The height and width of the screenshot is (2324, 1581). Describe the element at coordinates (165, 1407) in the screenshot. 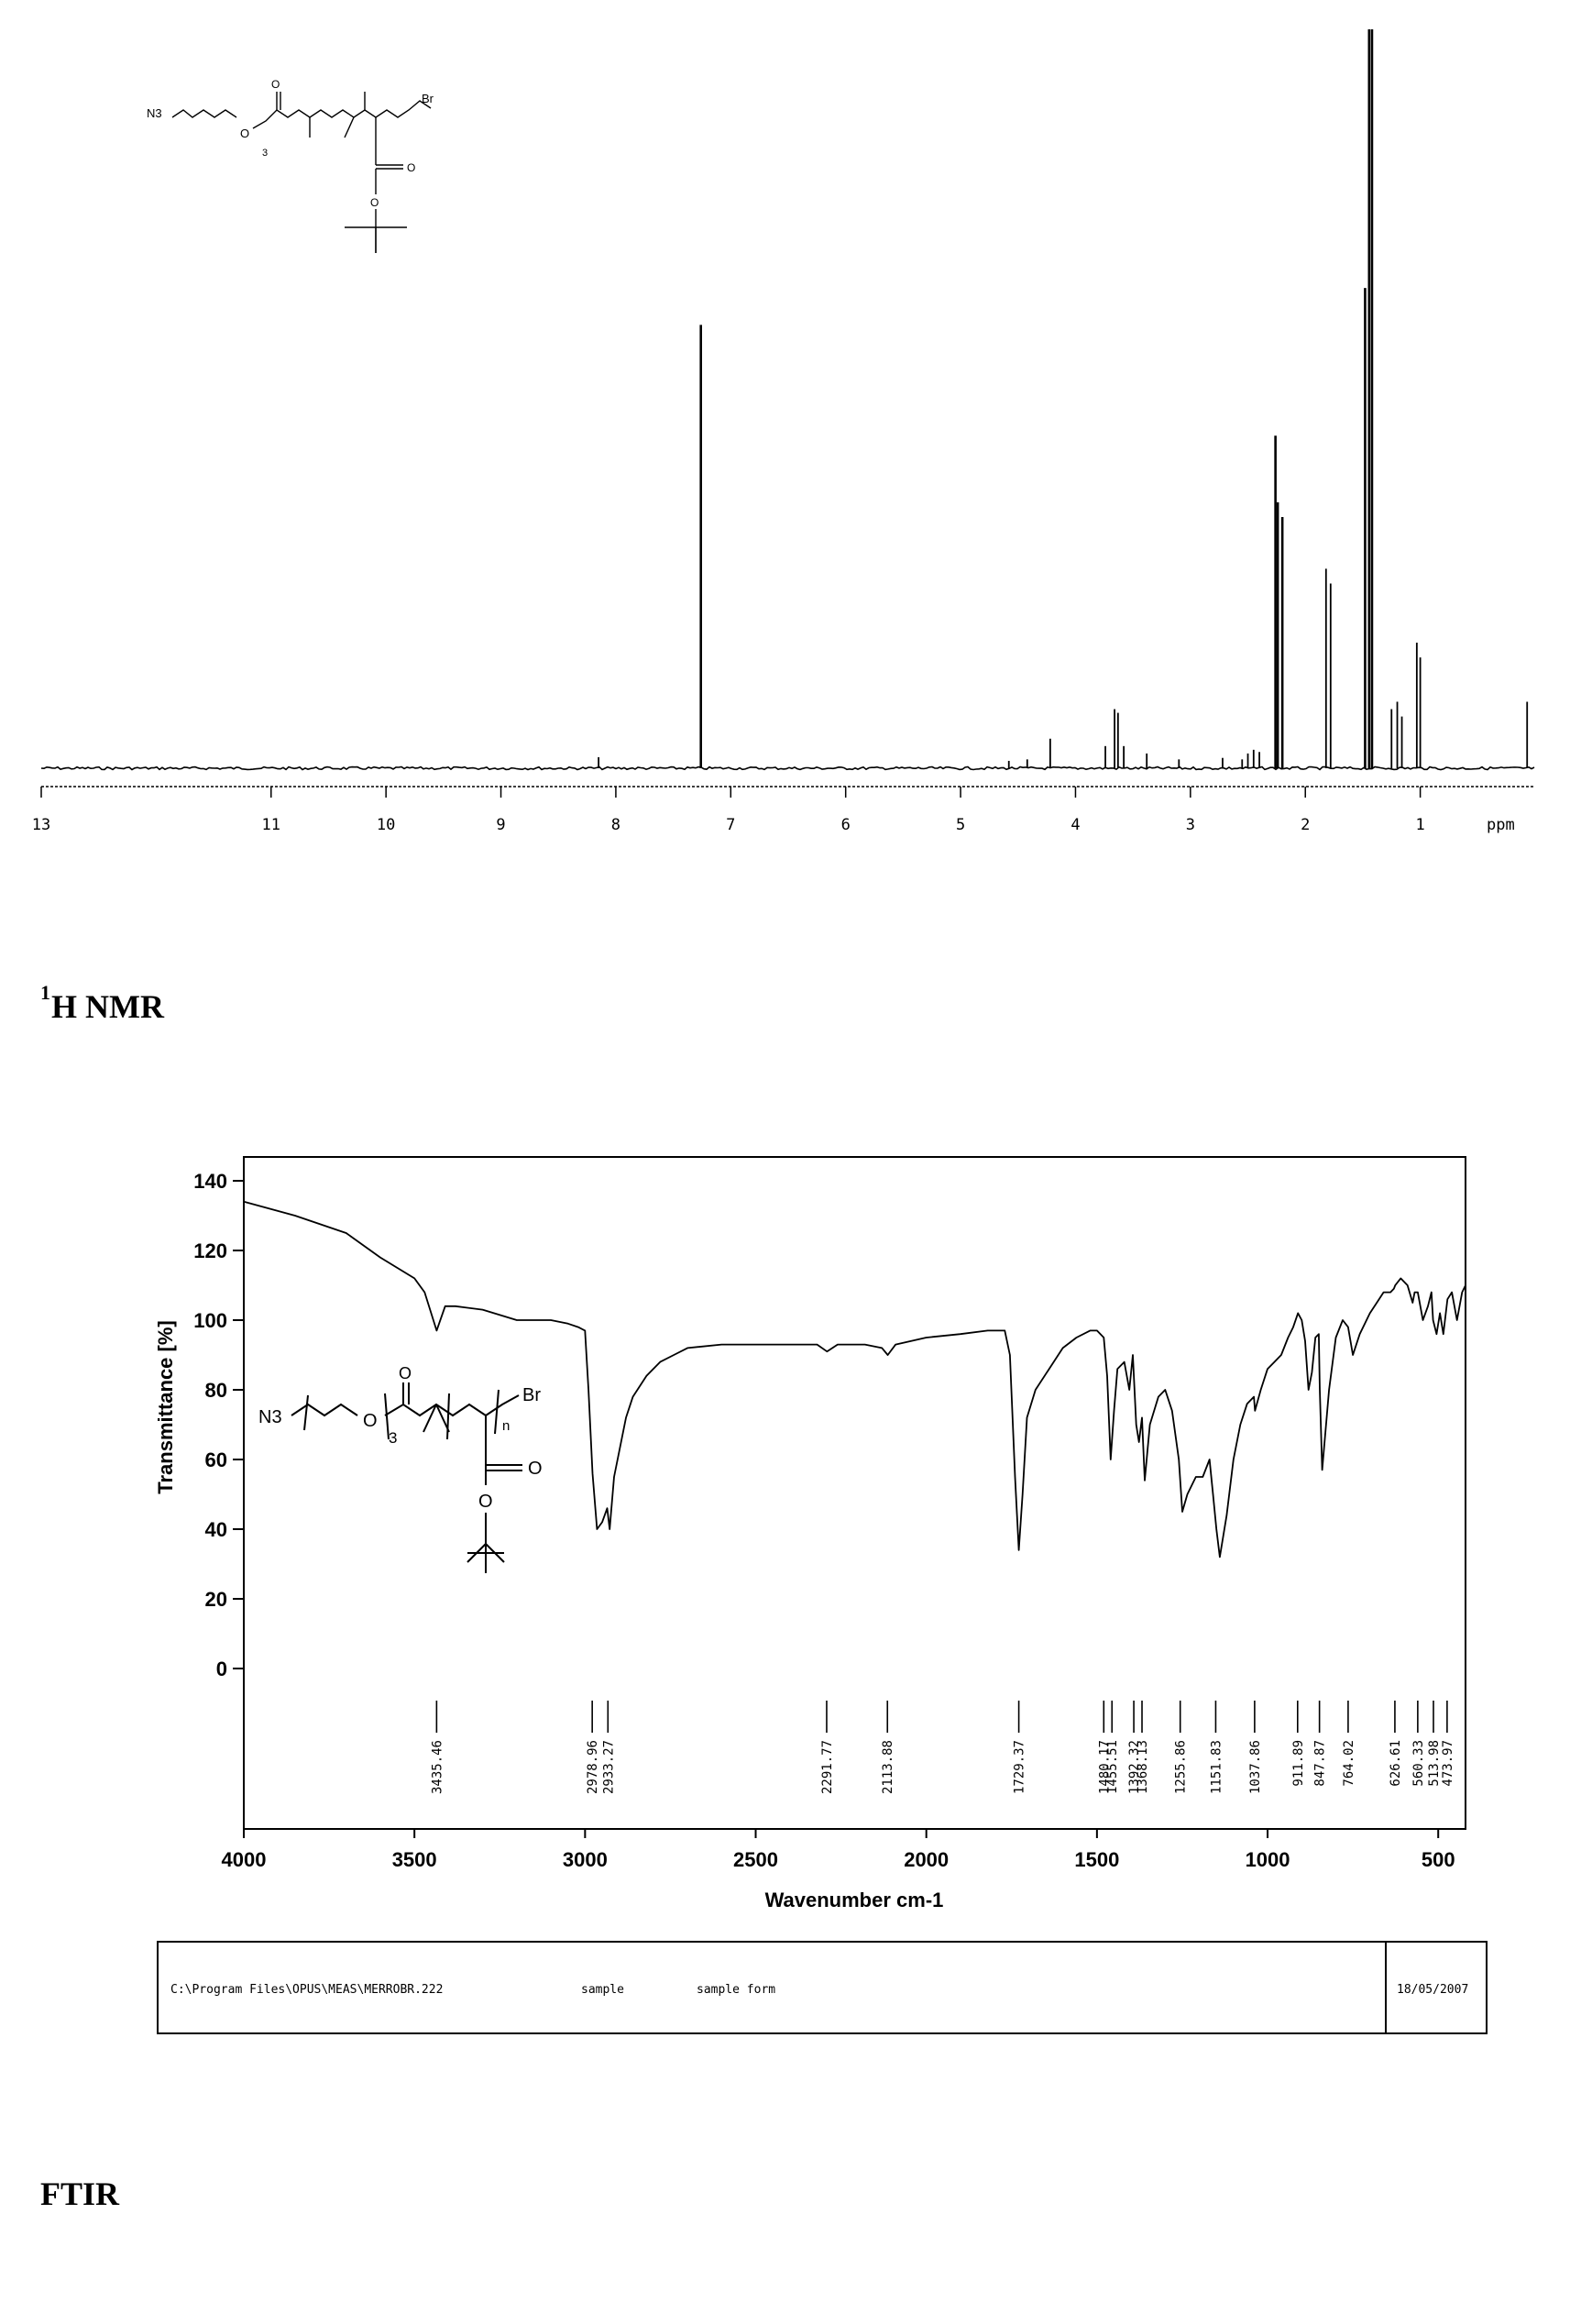

I see `ftir-y-axis-label: Transmittance [%]` at that location.